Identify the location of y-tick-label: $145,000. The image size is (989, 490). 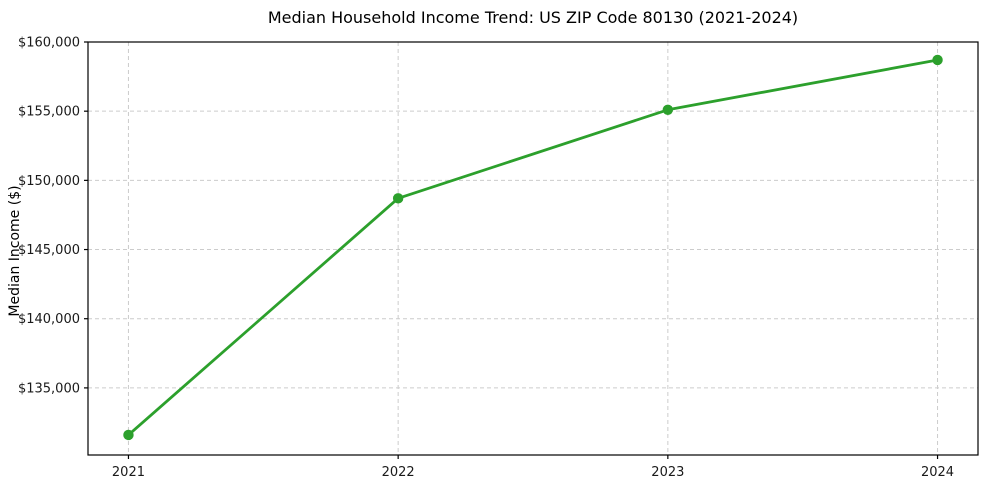
(49, 250).